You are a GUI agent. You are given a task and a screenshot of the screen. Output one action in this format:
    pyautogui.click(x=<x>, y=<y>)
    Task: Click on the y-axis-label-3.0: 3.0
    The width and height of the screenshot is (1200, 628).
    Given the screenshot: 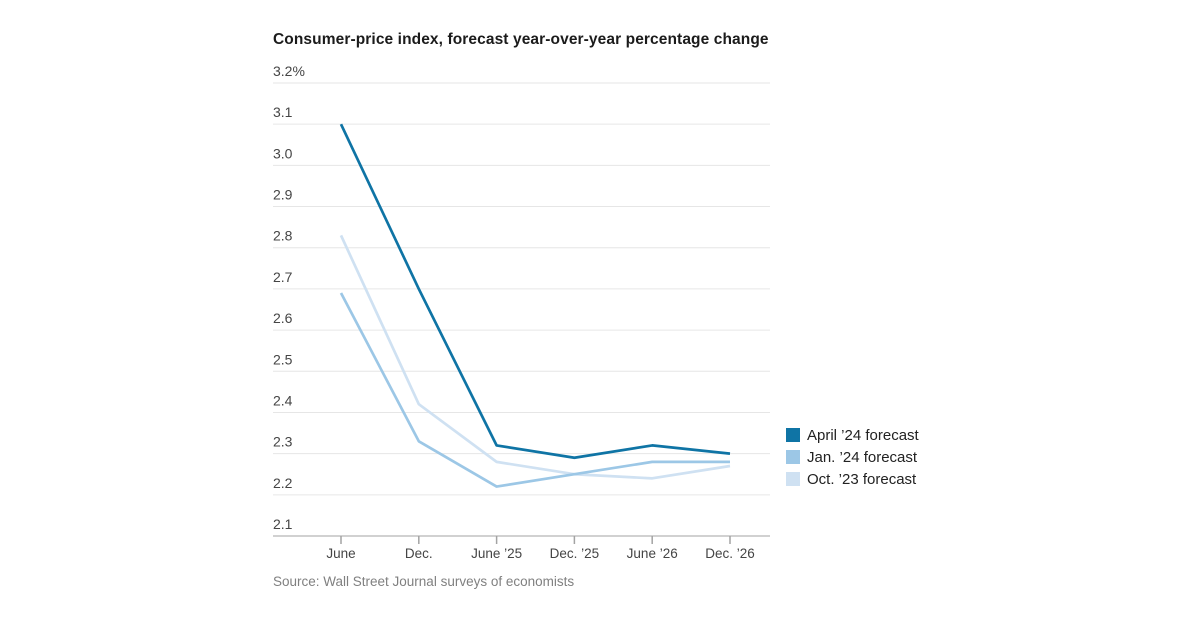 What is the action you would take?
    pyautogui.click(x=283, y=153)
    